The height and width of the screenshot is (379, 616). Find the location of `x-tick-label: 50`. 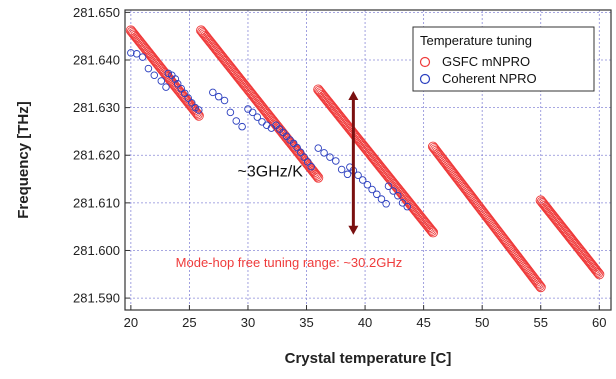

x-tick-label: 50 is located at coordinates (482, 322).